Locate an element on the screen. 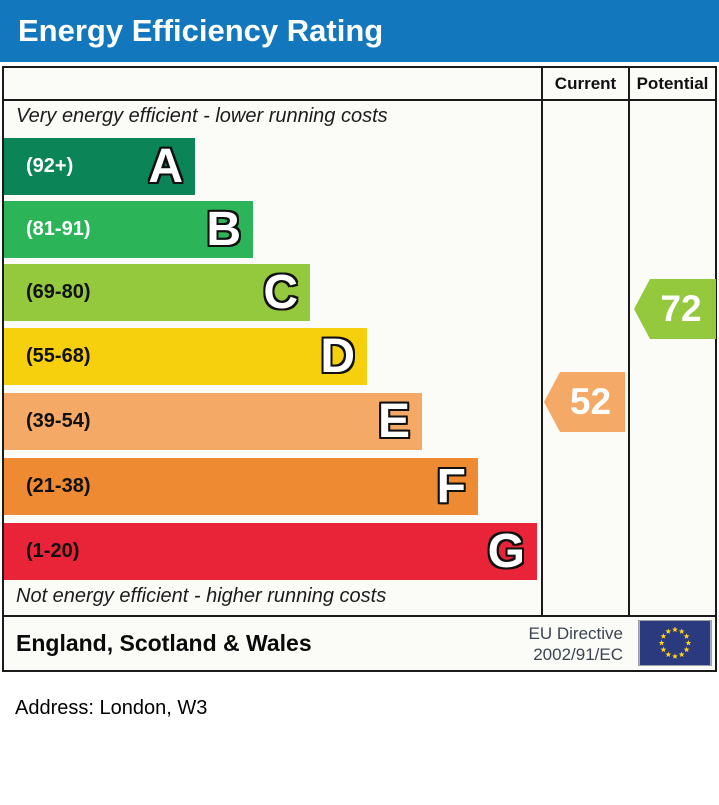  band-g: (1-20) G is located at coordinates (270, 551).